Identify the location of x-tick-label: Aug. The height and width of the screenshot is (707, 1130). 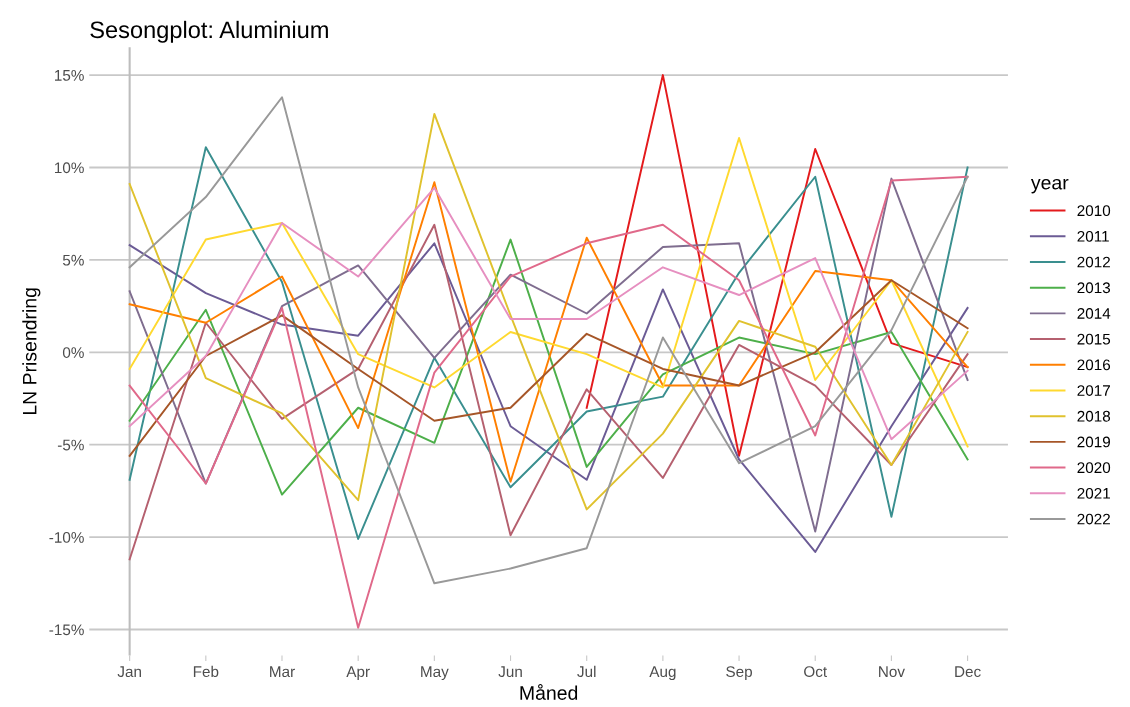
(662, 673).